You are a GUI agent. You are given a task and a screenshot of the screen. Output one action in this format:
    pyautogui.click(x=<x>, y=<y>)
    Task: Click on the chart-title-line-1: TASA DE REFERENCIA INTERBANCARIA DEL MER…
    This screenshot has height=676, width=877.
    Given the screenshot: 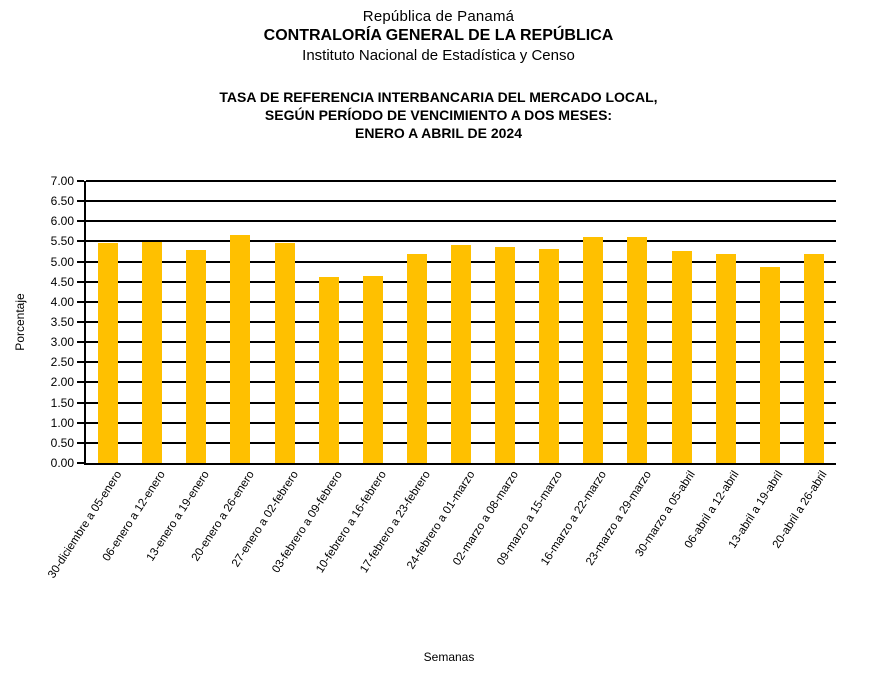 What is the action you would take?
    pyautogui.click(x=438, y=97)
    